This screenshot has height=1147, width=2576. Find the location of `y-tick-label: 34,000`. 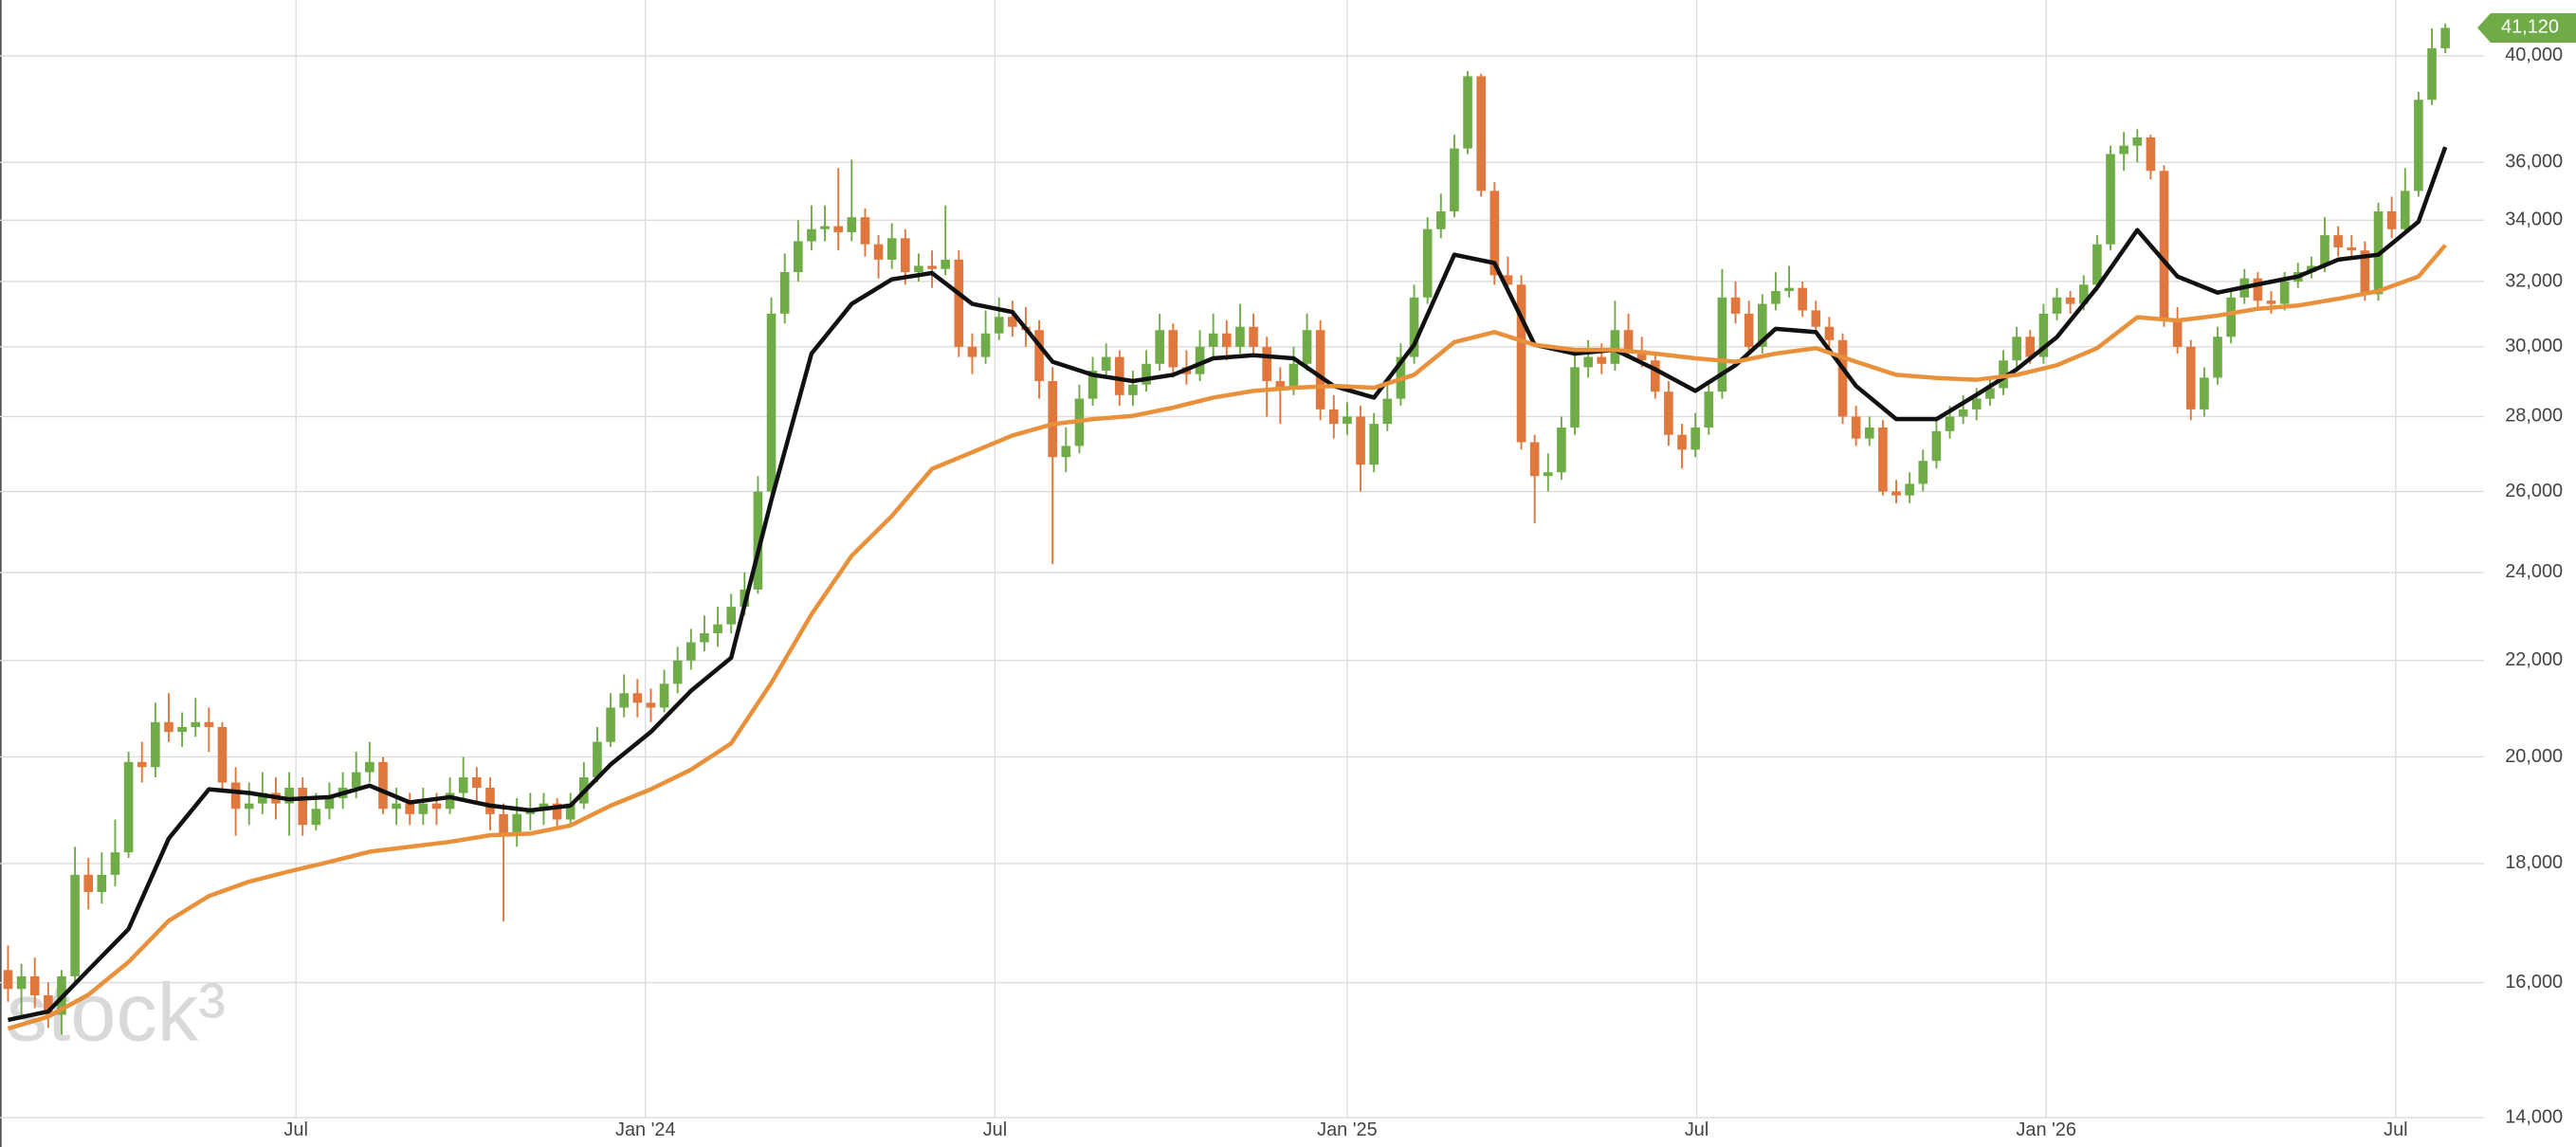

y-tick-label: 34,000 is located at coordinates (2534, 219).